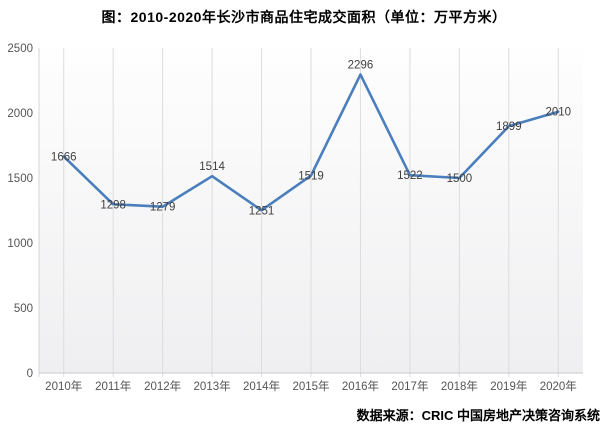 Image resolution: width=608 pixels, height=431 pixels. Describe the element at coordinates (360, 386) in the screenshot. I see `x-axis-label: 2016年` at that location.